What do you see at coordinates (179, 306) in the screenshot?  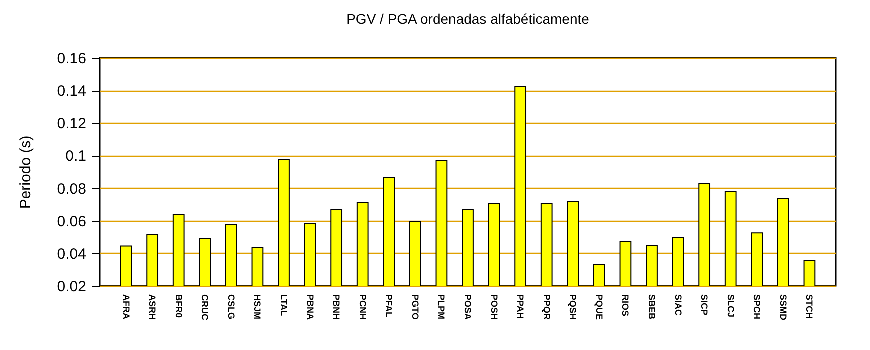 I see `x-tick-label: BFR0` at bounding box center [179, 306].